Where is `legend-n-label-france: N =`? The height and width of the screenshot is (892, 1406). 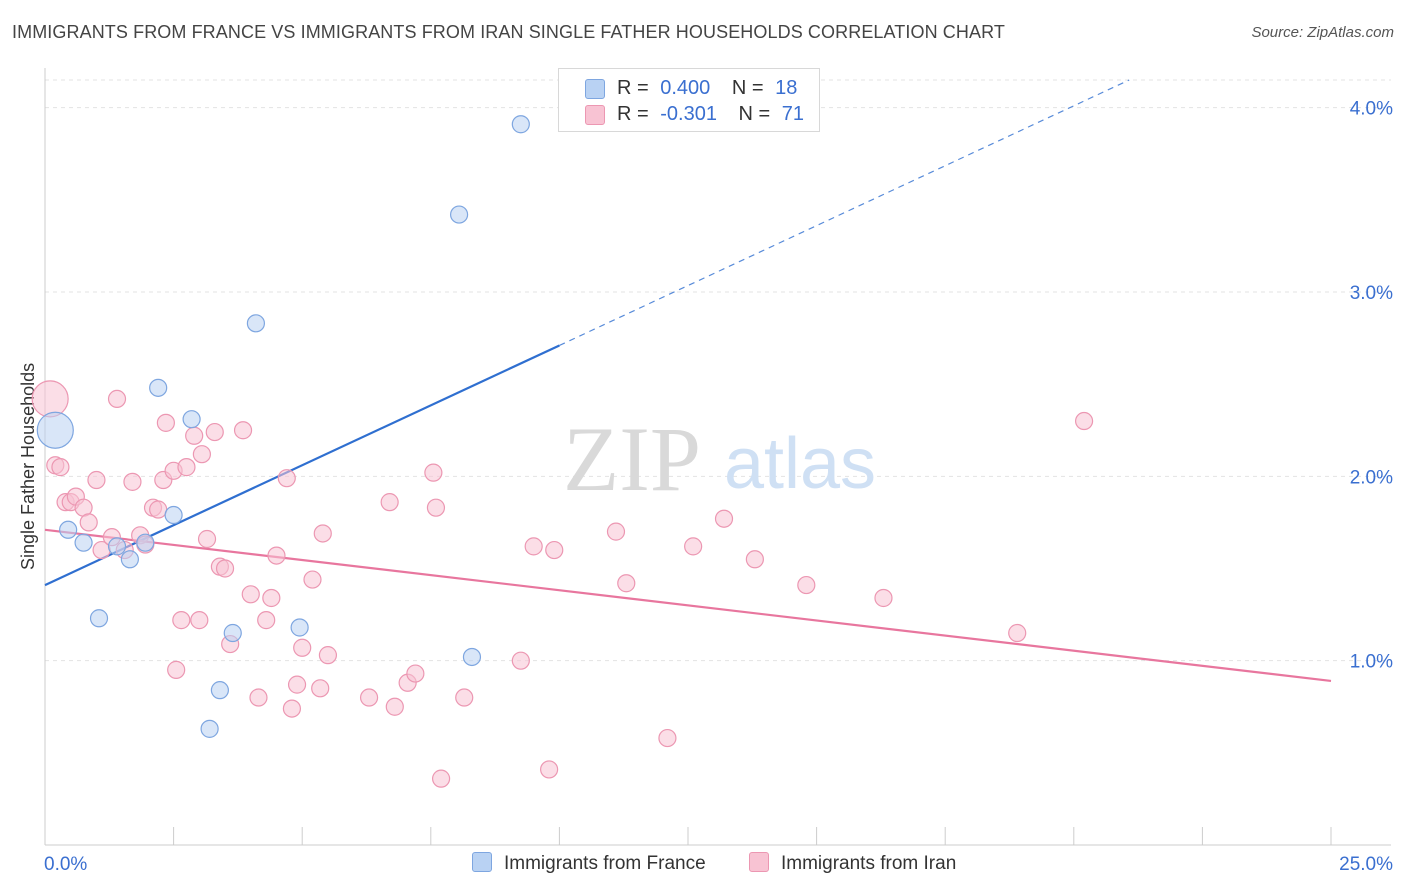
legend-n-label-france: N = is located at coordinates (747, 88).